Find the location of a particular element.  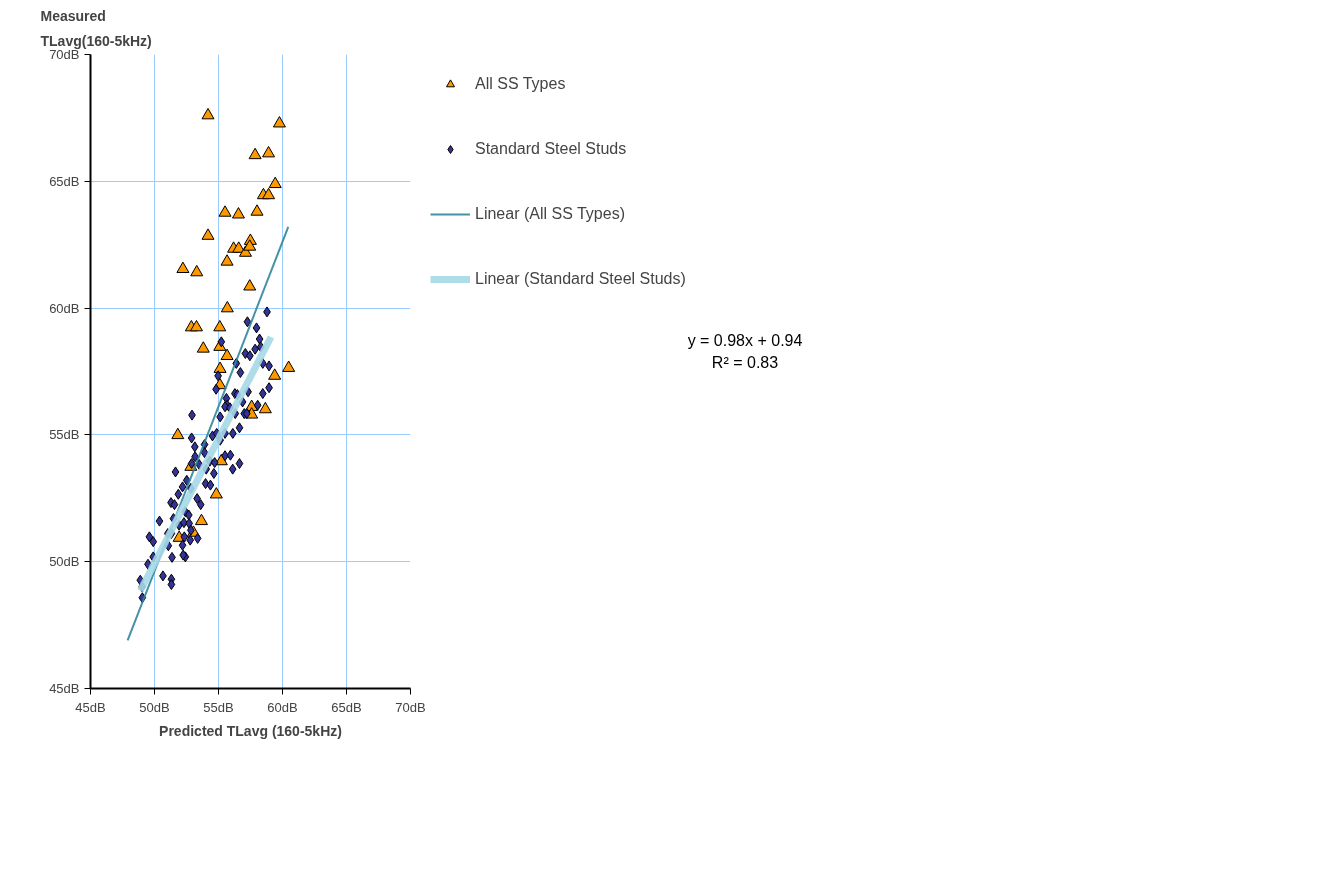

legend-label: Linear (All SS Types) is located at coordinates (550, 214).